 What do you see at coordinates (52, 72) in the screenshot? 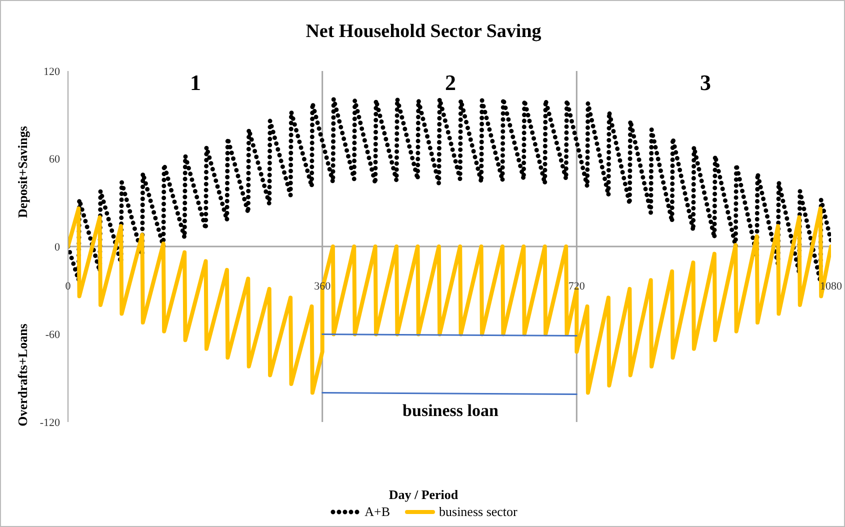
I see `y-tick-label: 120` at bounding box center [52, 72].